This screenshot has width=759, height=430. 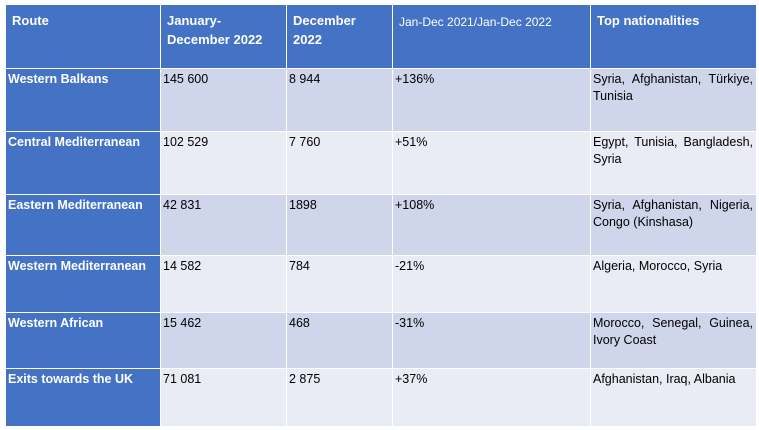 What do you see at coordinates (339, 163) in the screenshot?
I see `december-value: 7 760` at bounding box center [339, 163].